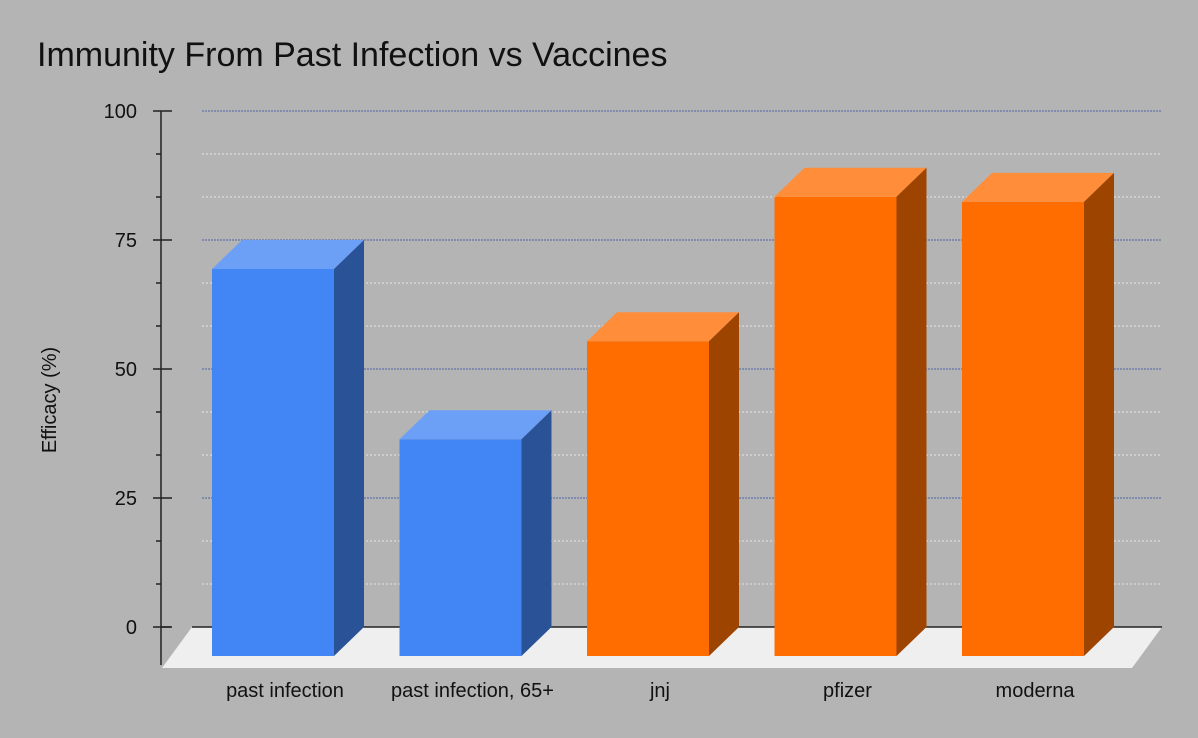  I want to click on x-category-label: jnj, so click(659, 691).